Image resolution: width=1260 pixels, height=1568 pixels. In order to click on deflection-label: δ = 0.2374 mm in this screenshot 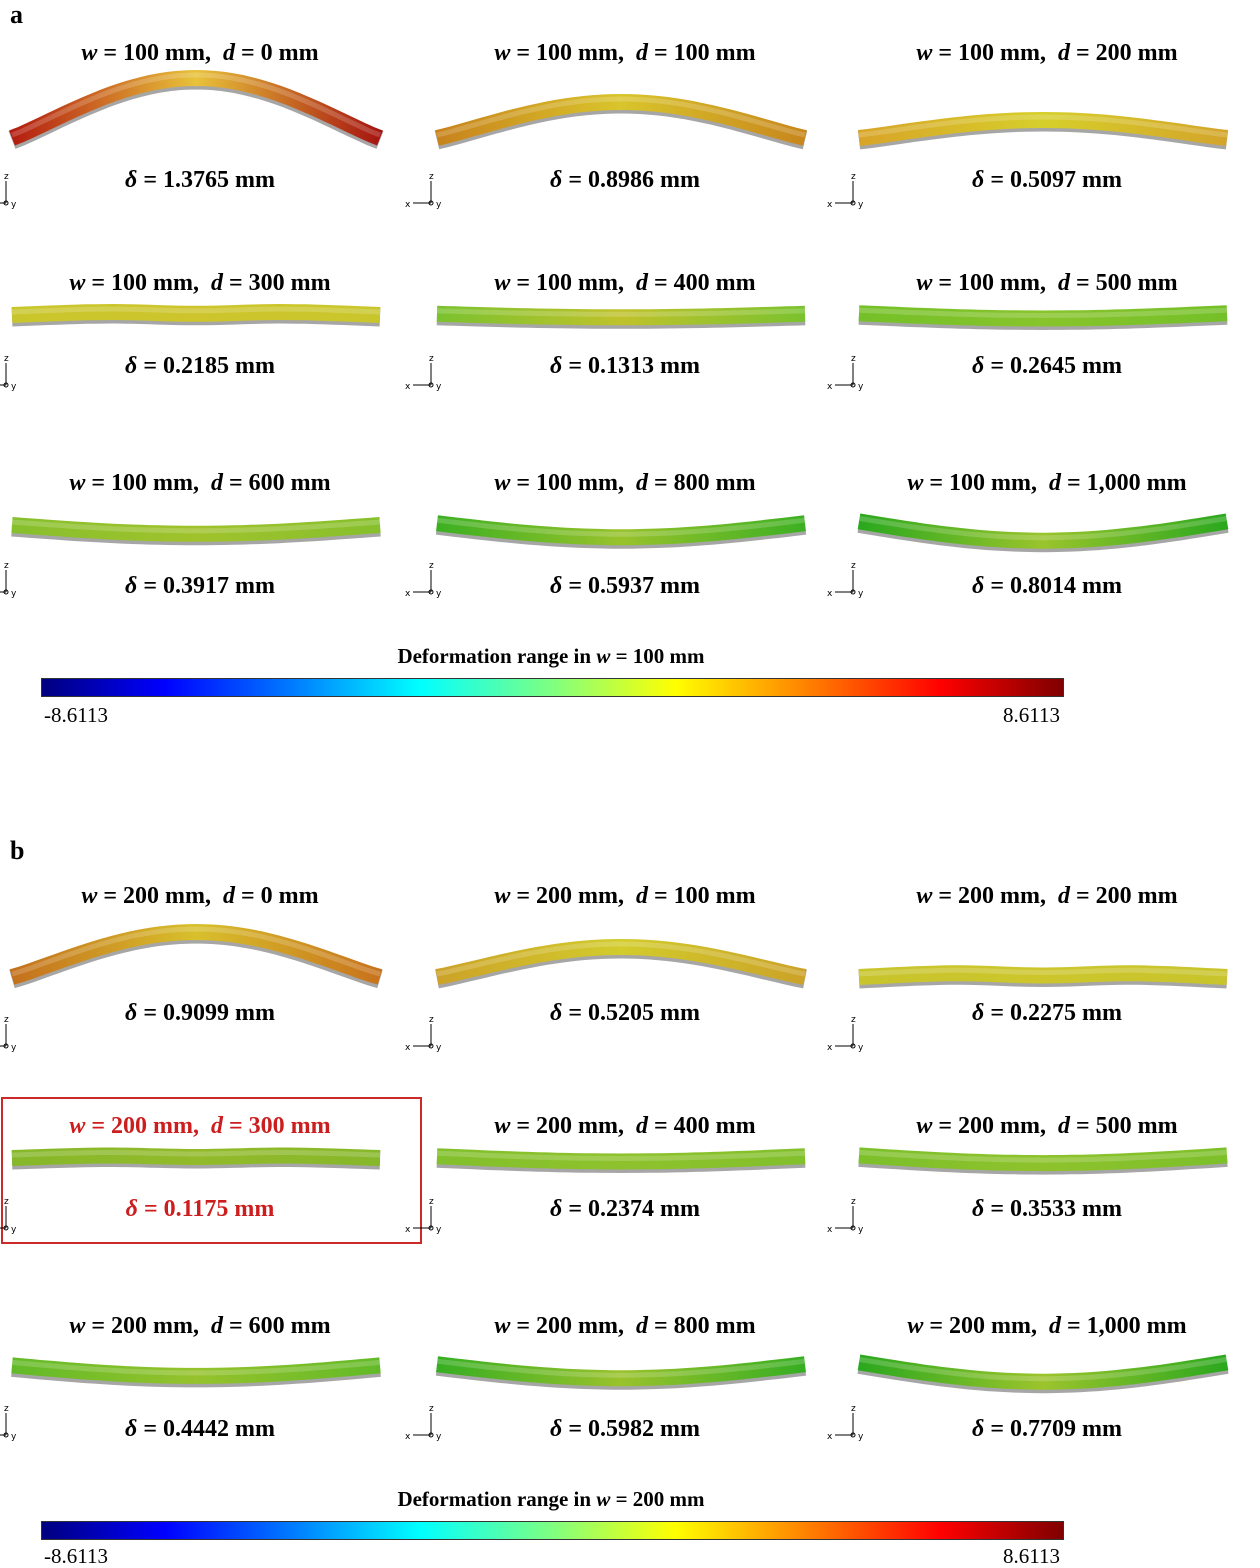, I will do `click(625, 1209)`.